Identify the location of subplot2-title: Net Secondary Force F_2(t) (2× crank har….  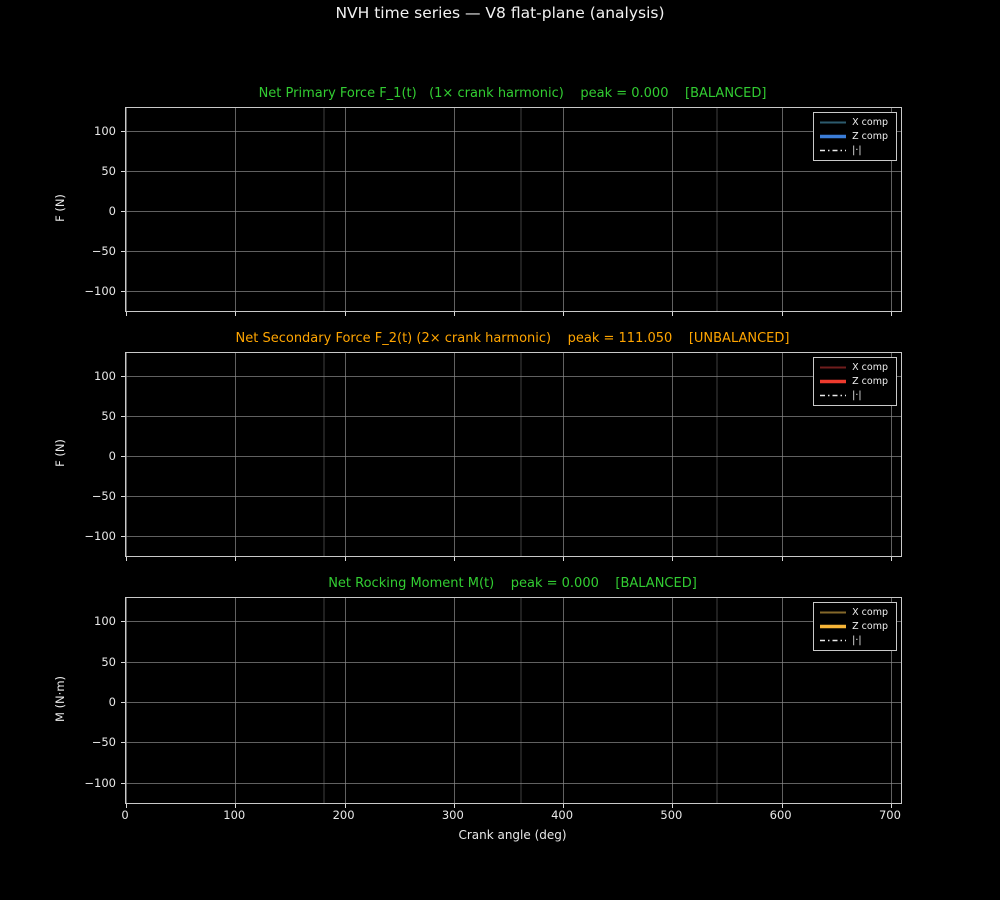
(512, 338).